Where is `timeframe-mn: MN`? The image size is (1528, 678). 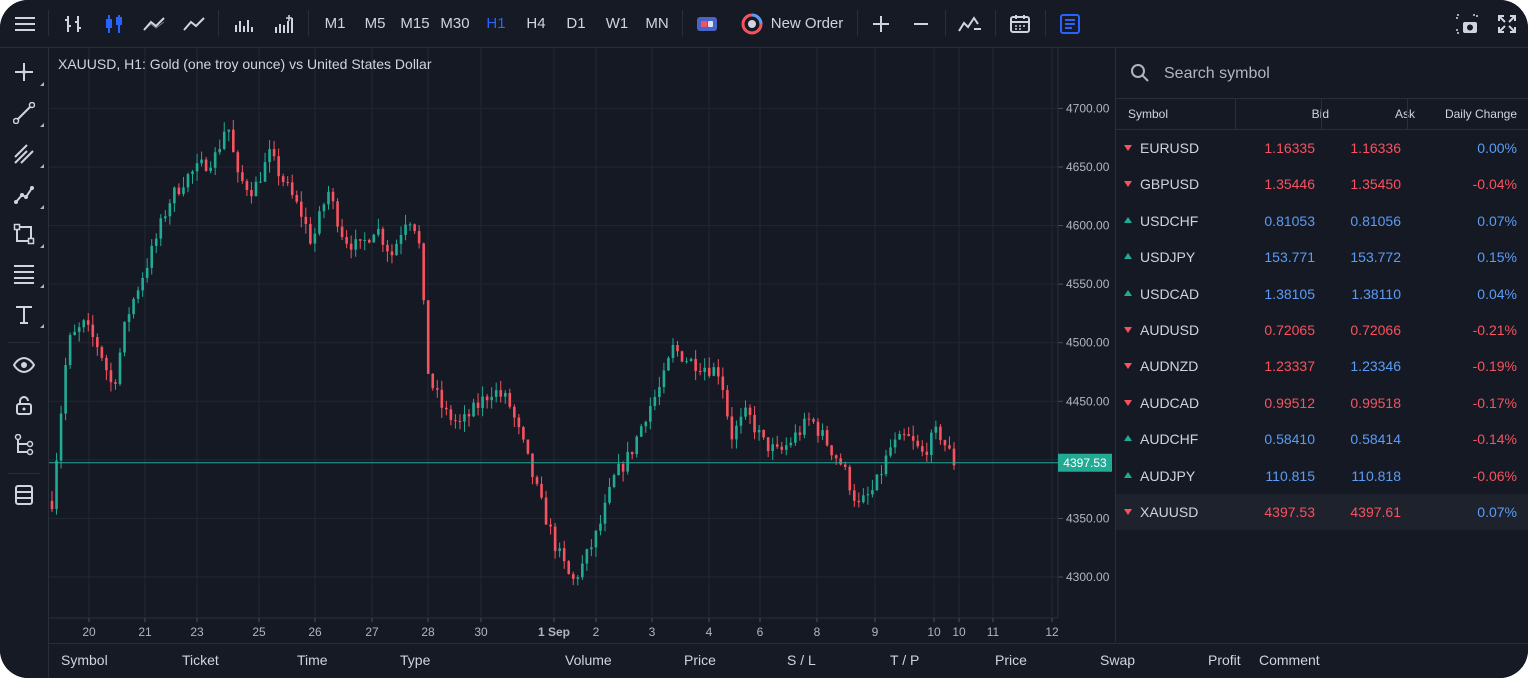
timeframe-mn: MN is located at coordinates (657, 23).